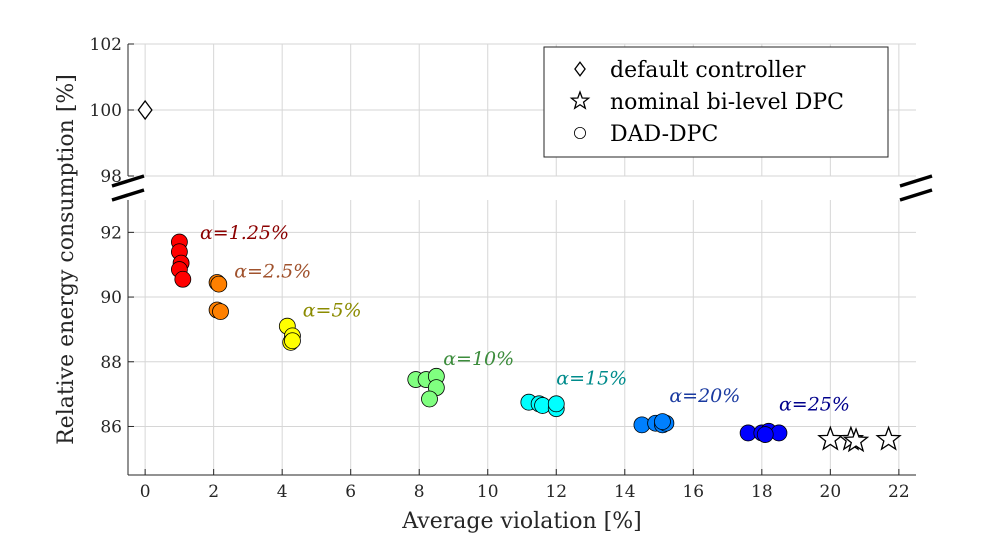  I want to click on x-tick-label: 14, so click(625, 492).